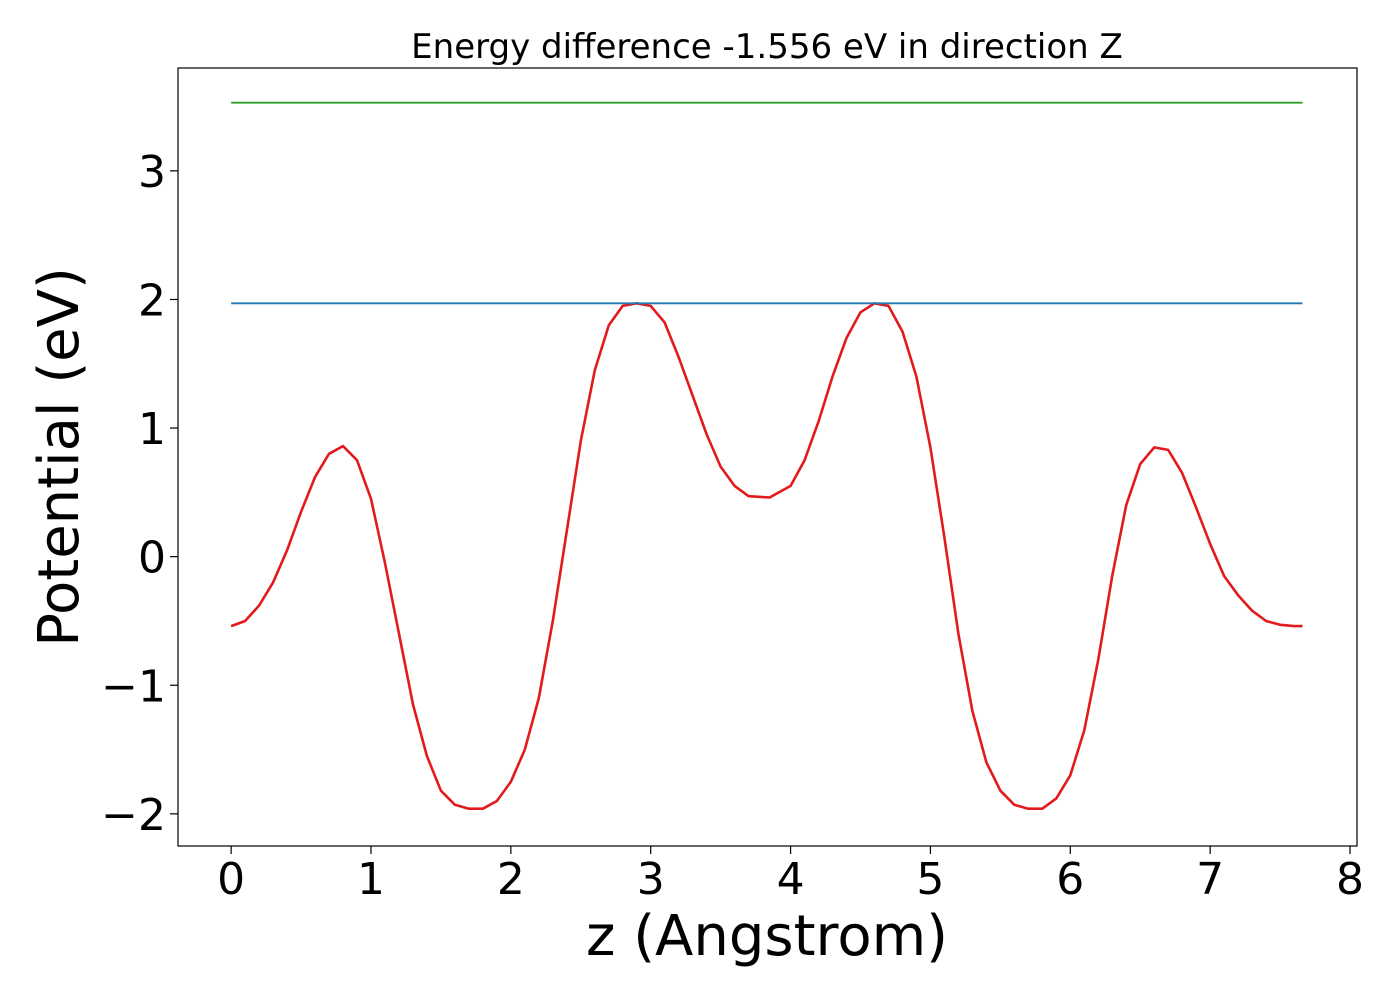 The width and height of the screenshot is (1400, 1000). What do you see at coordinates (133, 815) in the screenshot?
I see `y-tick-label: −2` at bounding box center [133, 815].